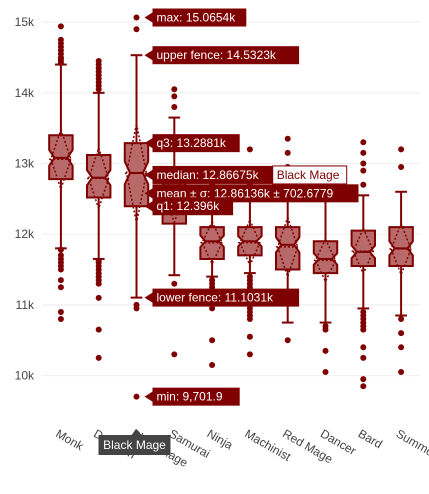 The image size is (429, 494). I want to click on tooltip-text: mean ± σ: 12.86136k ± 702.6779, so click(245, 193).